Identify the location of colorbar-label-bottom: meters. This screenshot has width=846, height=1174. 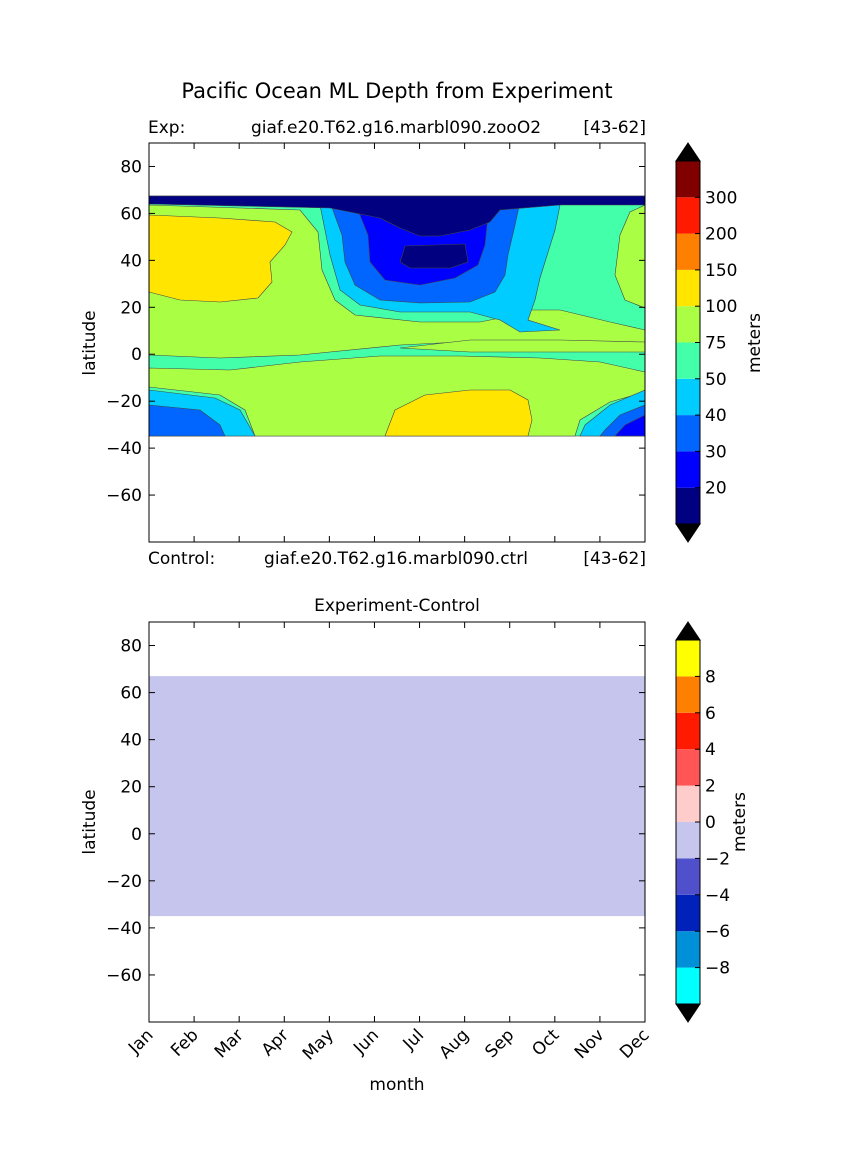
(740, 822).